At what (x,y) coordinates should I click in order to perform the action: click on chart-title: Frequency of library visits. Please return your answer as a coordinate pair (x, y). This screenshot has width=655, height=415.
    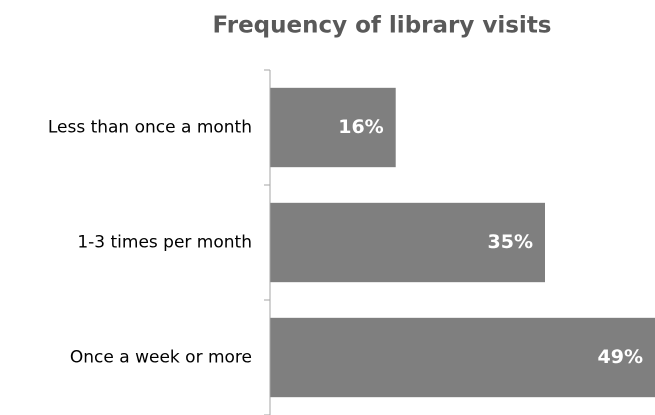
    Looking at the image, I should click on (381, 26).